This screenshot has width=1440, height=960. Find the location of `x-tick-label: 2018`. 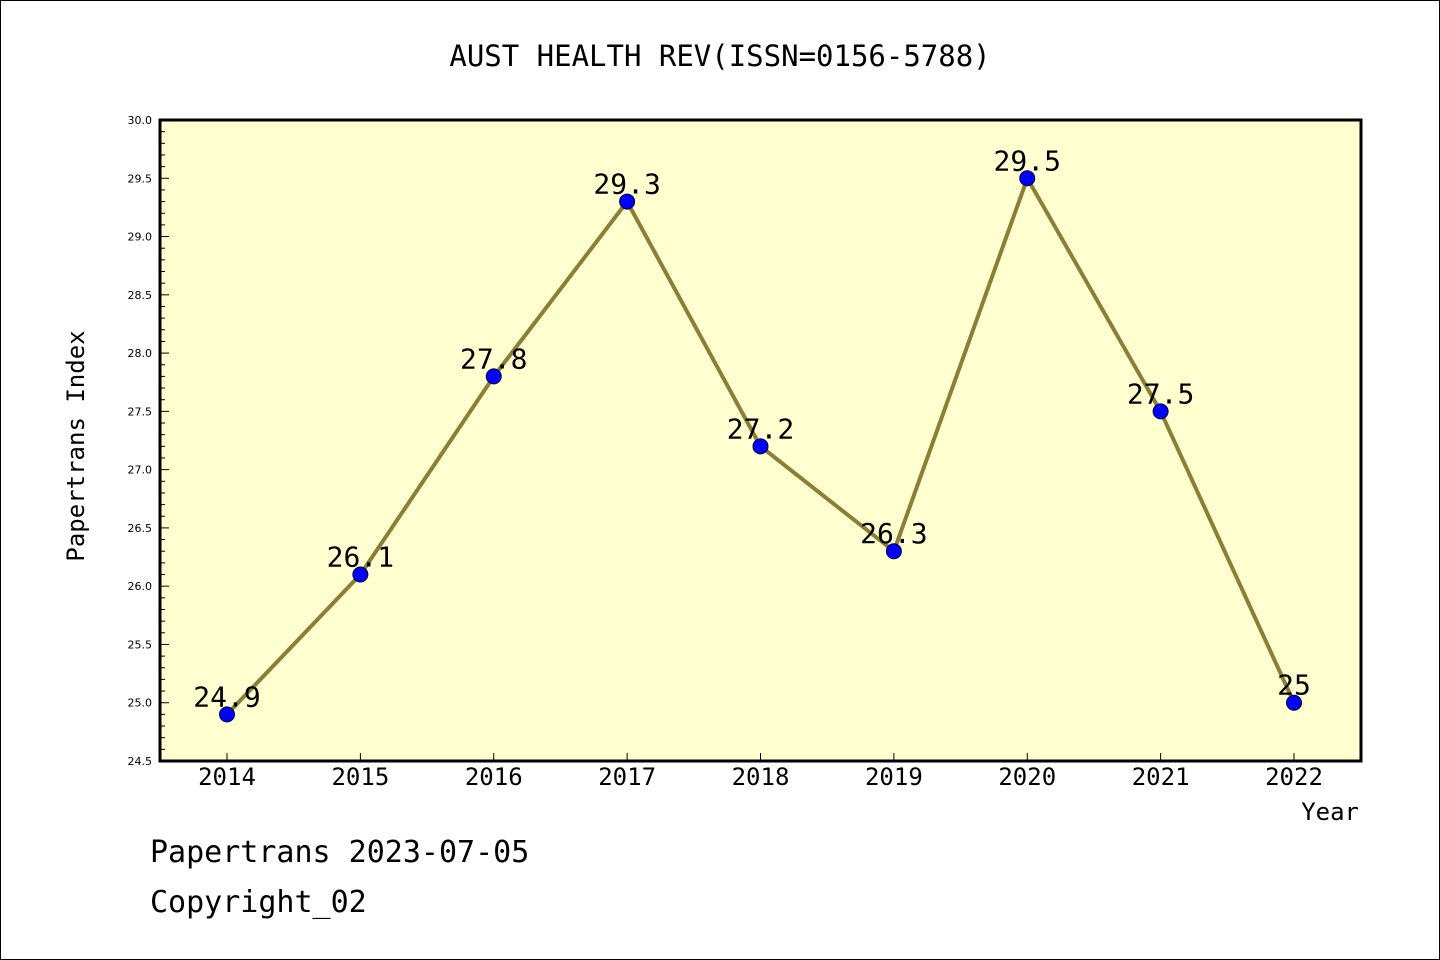

x-tick-label: 2018 is located at coordinates (761, 777).